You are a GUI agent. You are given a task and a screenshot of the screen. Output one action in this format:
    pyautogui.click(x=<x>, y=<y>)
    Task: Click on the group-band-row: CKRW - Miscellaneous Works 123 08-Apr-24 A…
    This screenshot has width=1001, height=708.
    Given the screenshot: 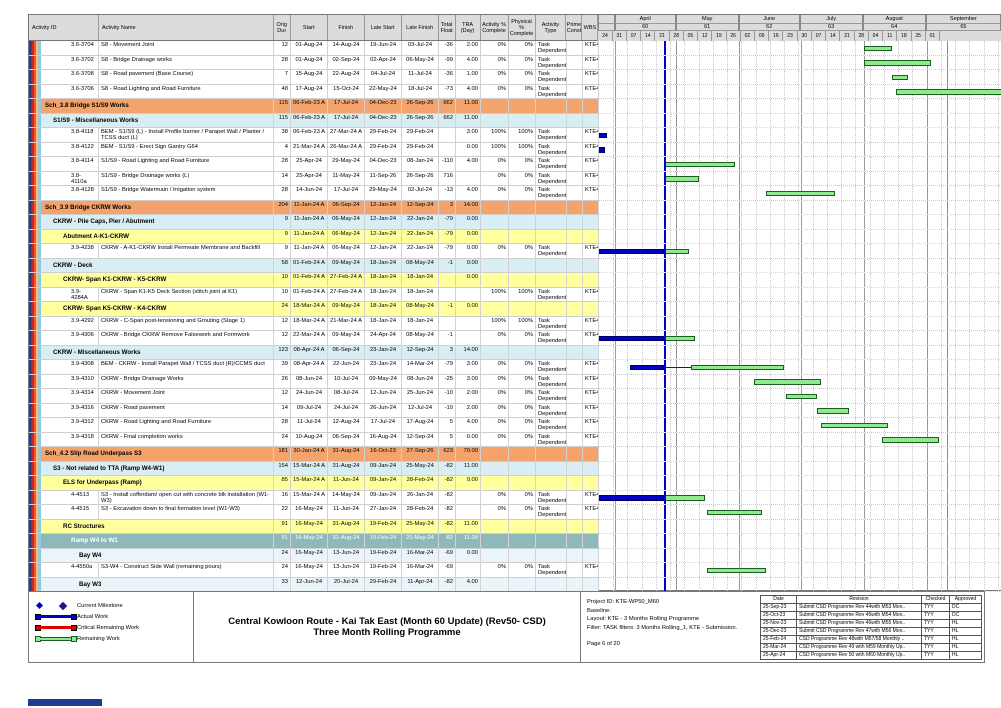 What is the action you would take?
    pyautogui.click(x=515, y=352)
    